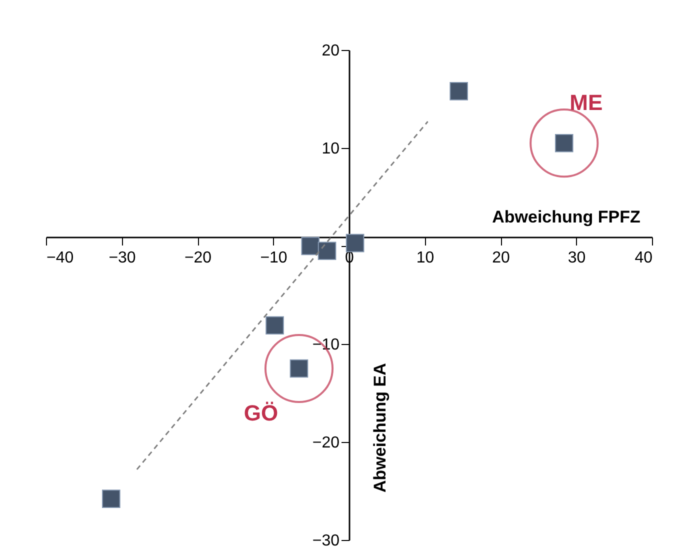 The height and width of the screenshot is (553, 675). Describe the element at coordinates (586, 103) in the screenshot. I see `annotation: ME` at that location.